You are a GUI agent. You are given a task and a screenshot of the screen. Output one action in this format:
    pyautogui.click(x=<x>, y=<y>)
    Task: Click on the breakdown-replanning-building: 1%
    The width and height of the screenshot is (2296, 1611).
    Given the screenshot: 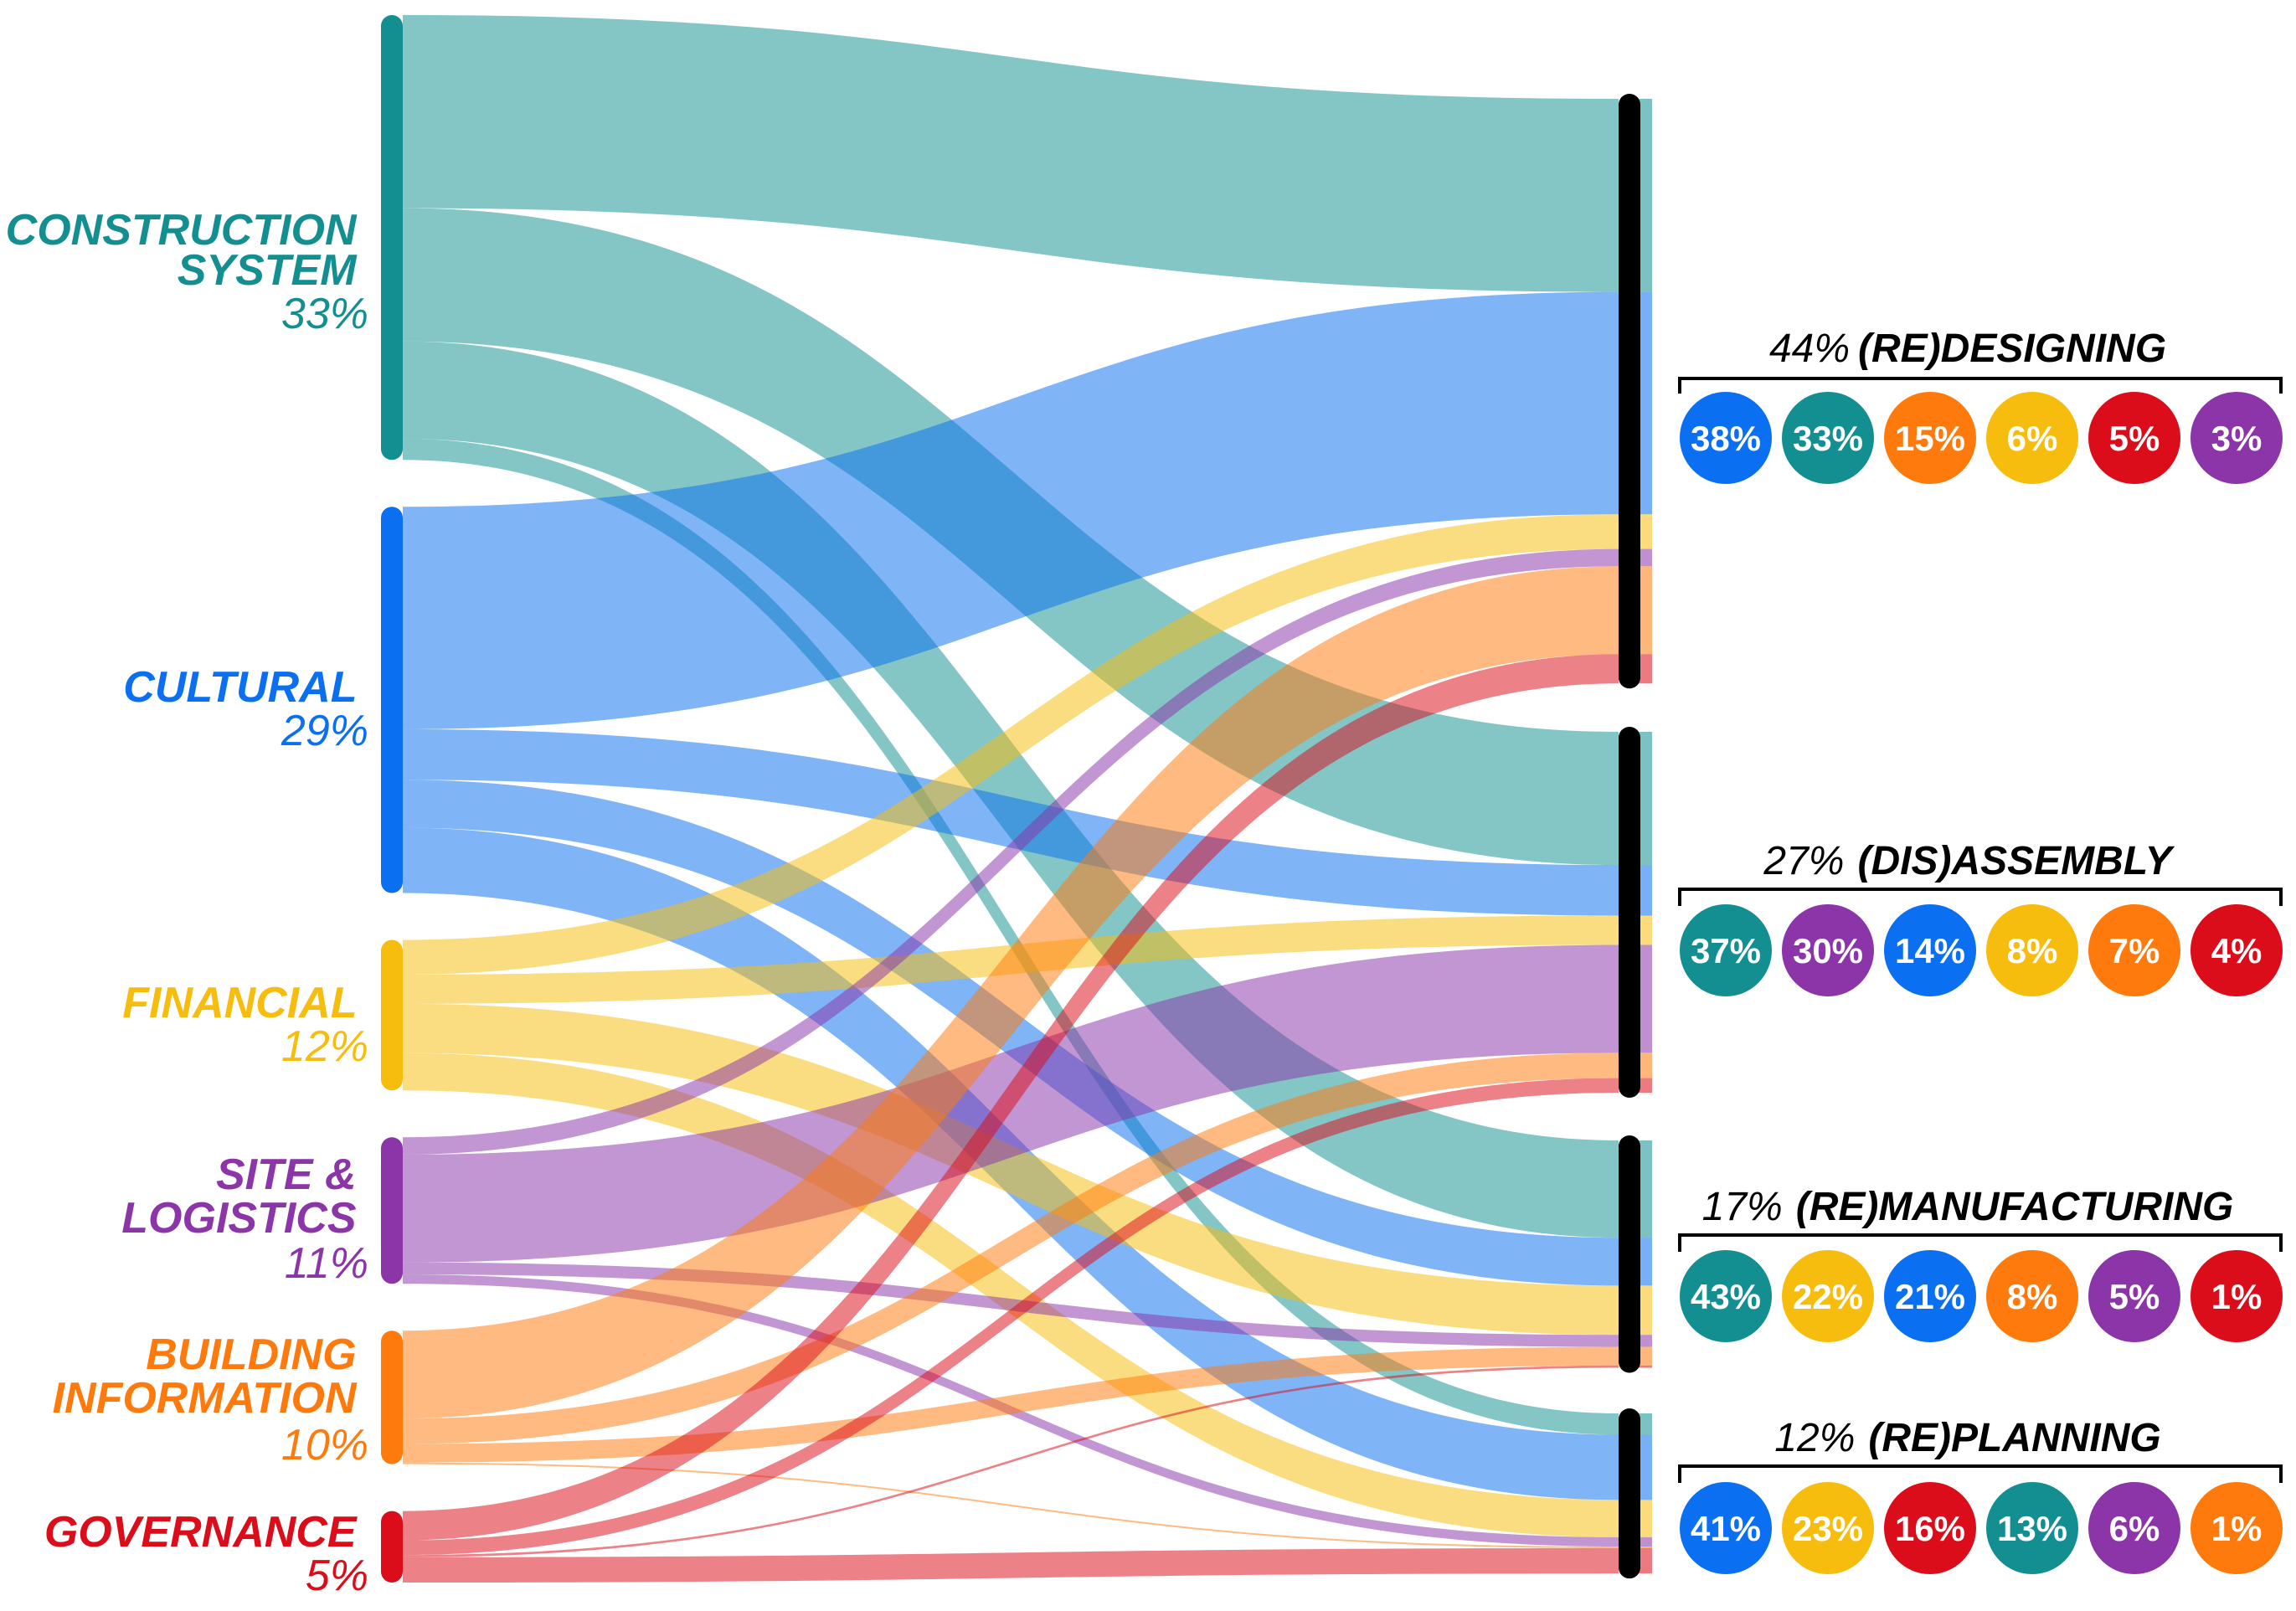 What is the action you would take?
    pyautogui.click(x=2237, y=1528)
    